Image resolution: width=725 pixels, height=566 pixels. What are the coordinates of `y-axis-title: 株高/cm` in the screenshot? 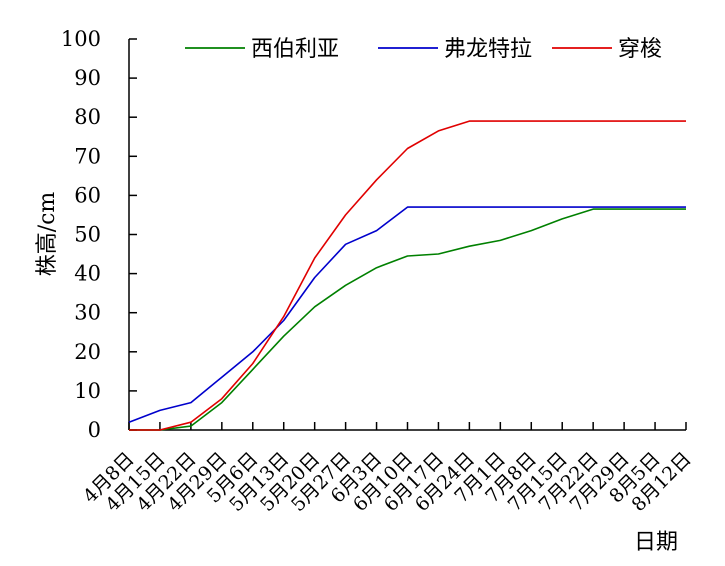 It's located at (47, 234).